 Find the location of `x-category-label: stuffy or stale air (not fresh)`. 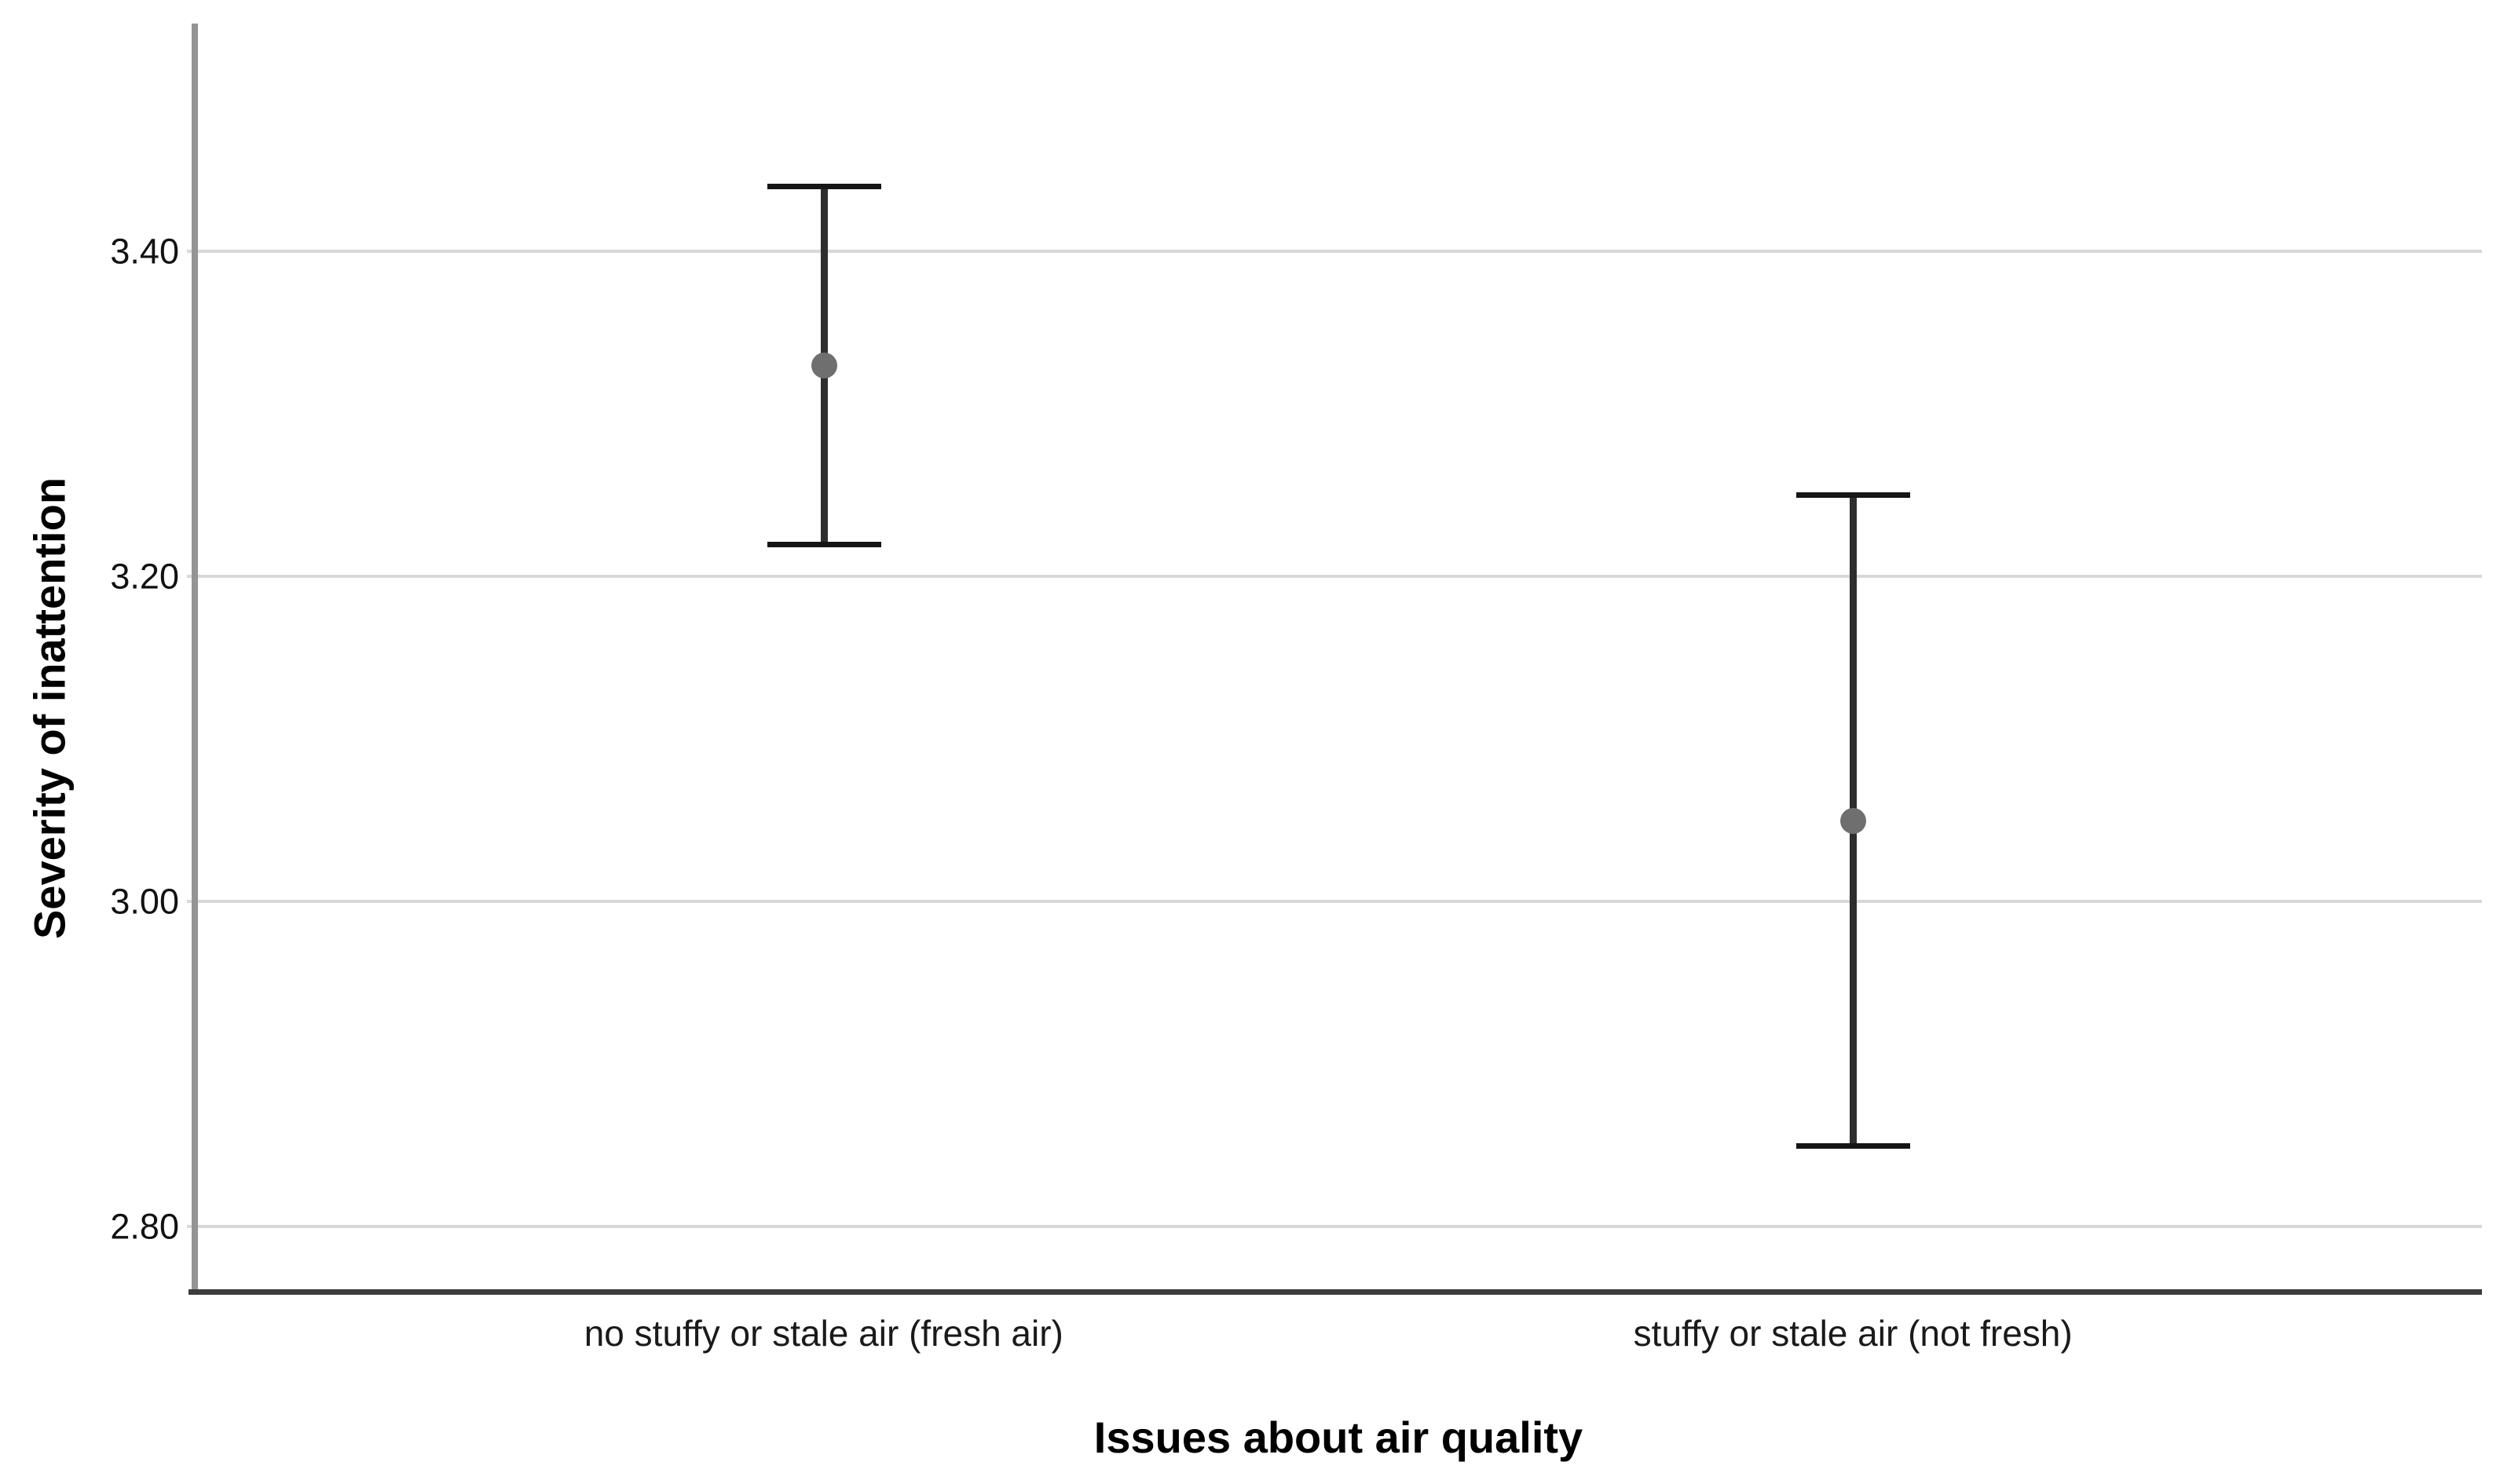

x-category-label: stuffy or stale air (not fresh) is located at coordinates (1853, 1333).